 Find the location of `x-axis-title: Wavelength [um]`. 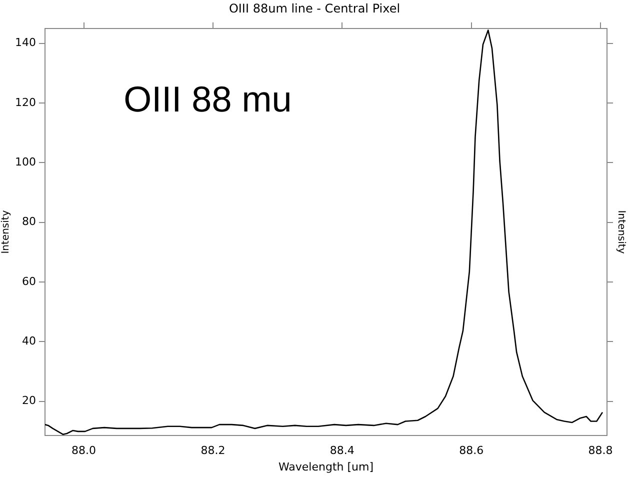

x-axis-title: Wavelength [um] is located at coordinates (326, 467).